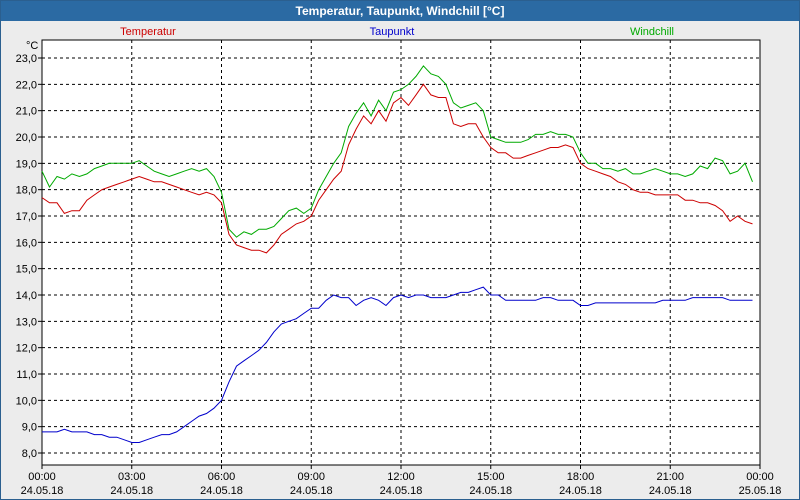 The width and height of the screenshot is (800, 500). What do you see at coordinates (652, 32) in the screenshot?
I see `legend-windchill: Windchill` at bounding box center [652, 32].